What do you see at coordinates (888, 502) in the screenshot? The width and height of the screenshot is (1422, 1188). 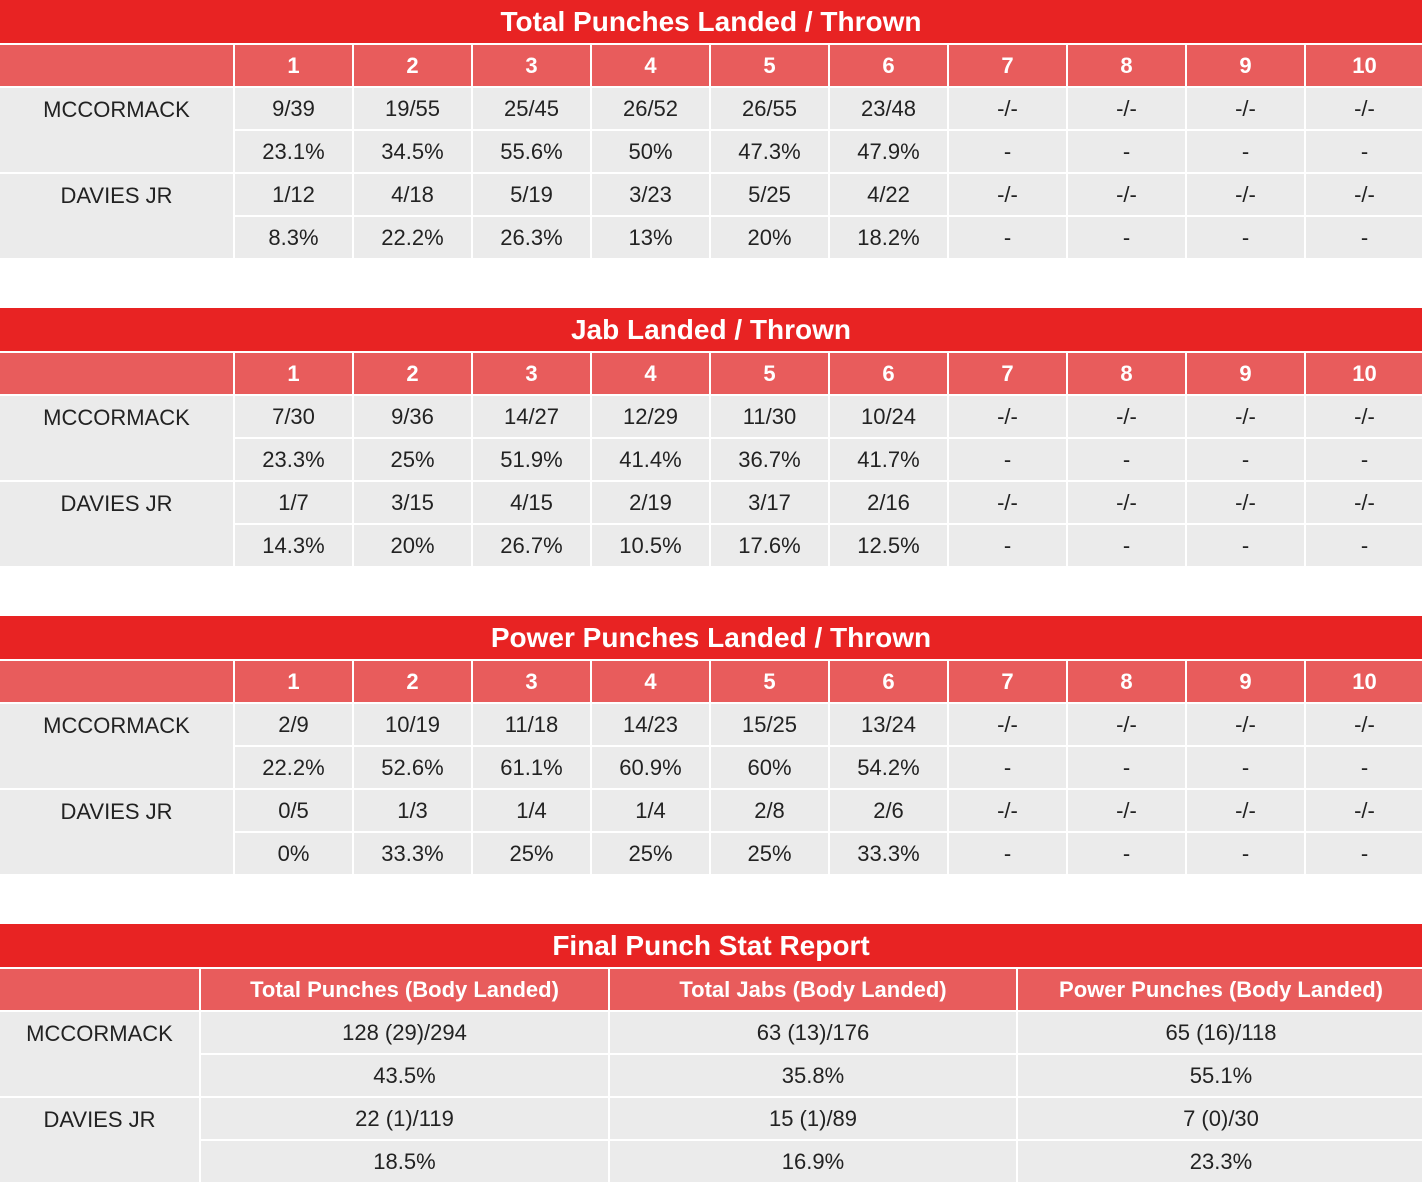 I see `landed-thrown-cell: 2/16` at bounding box center [888, 502].